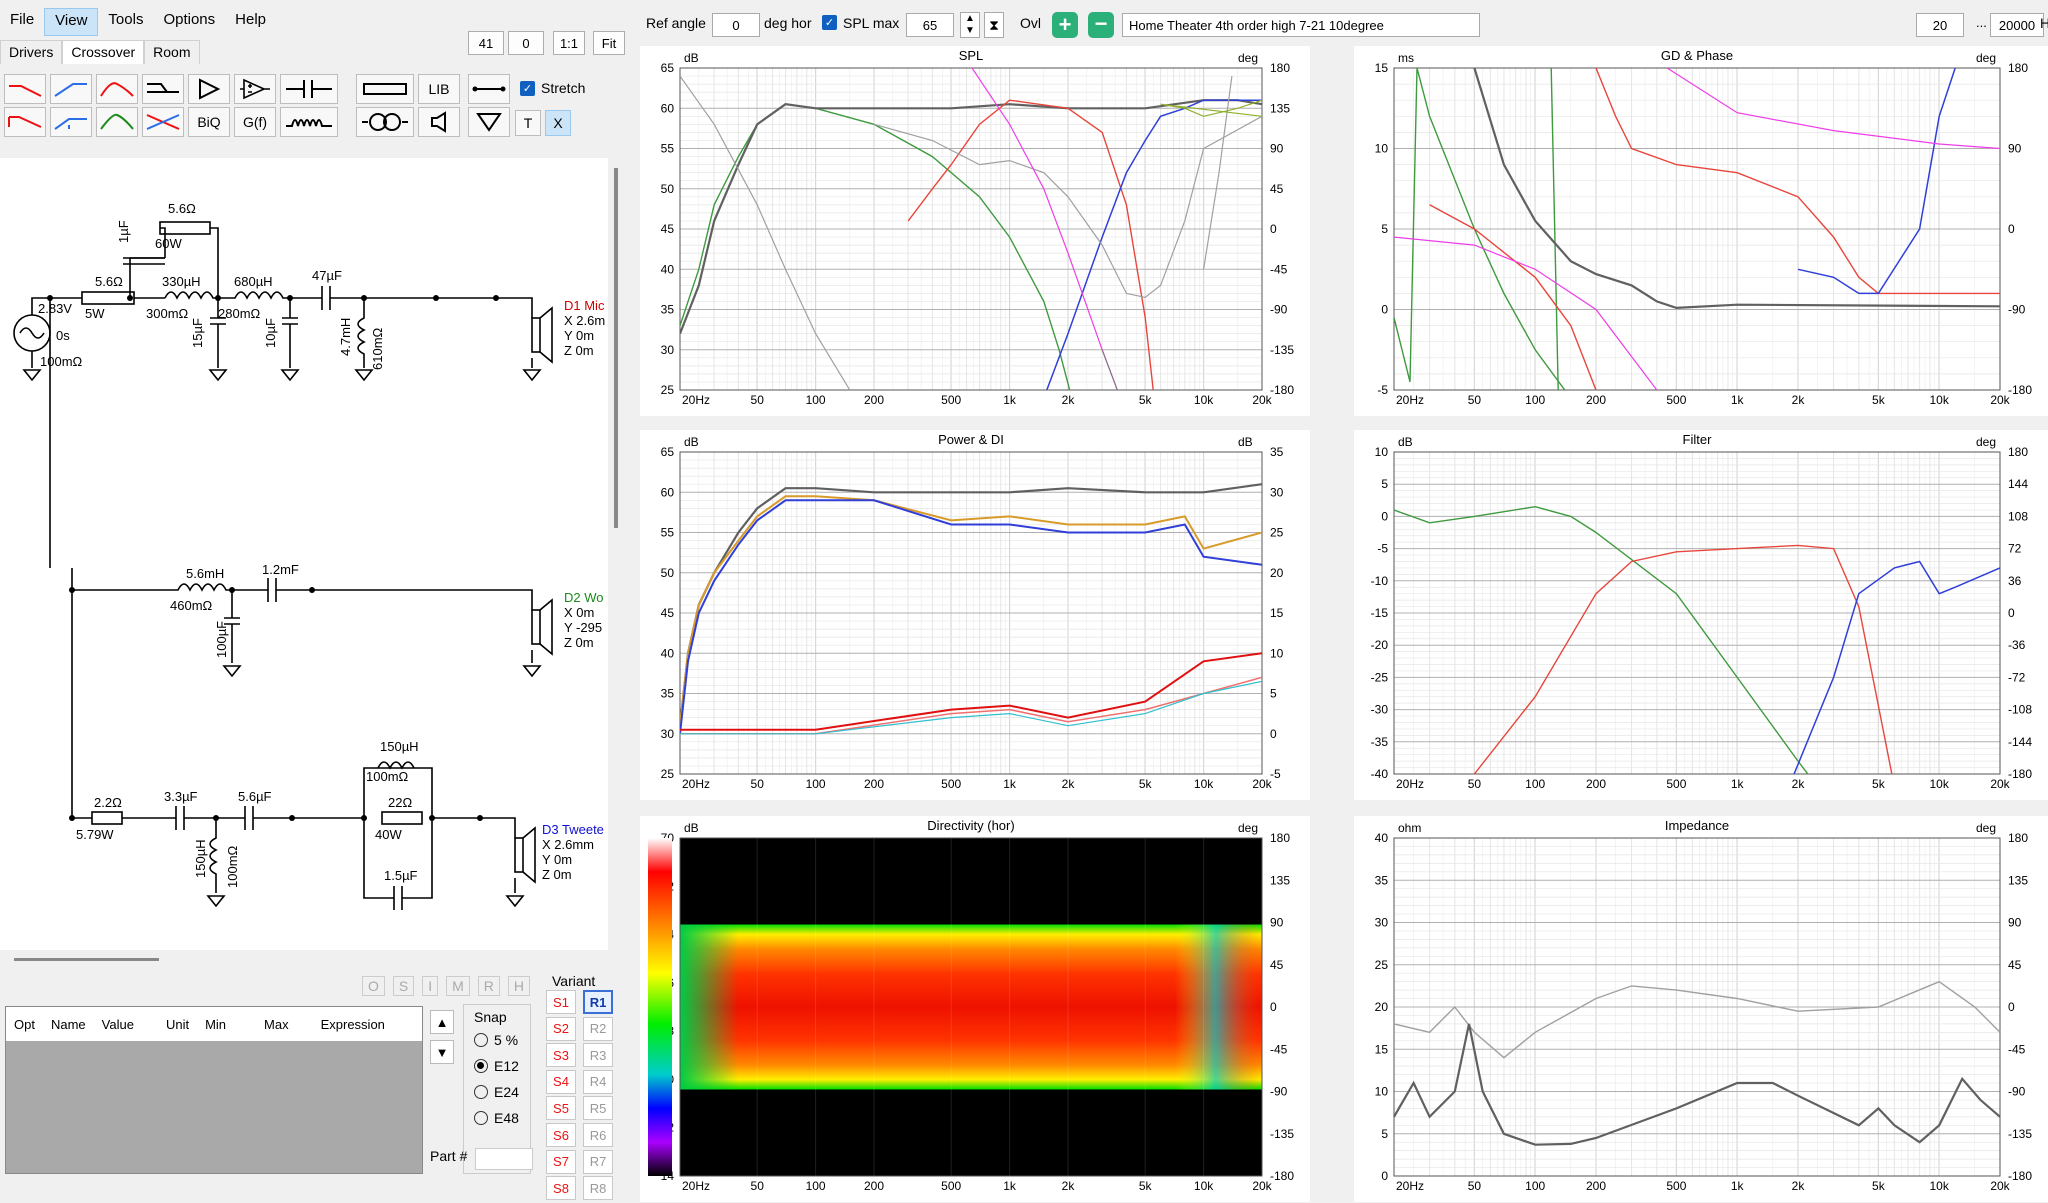 Image resolution: width=2048 pixels, height=1203 pixels. Describe the element at coordinates (598, 1188) in the screenshot. I see `variant-r8: R8` at that location.